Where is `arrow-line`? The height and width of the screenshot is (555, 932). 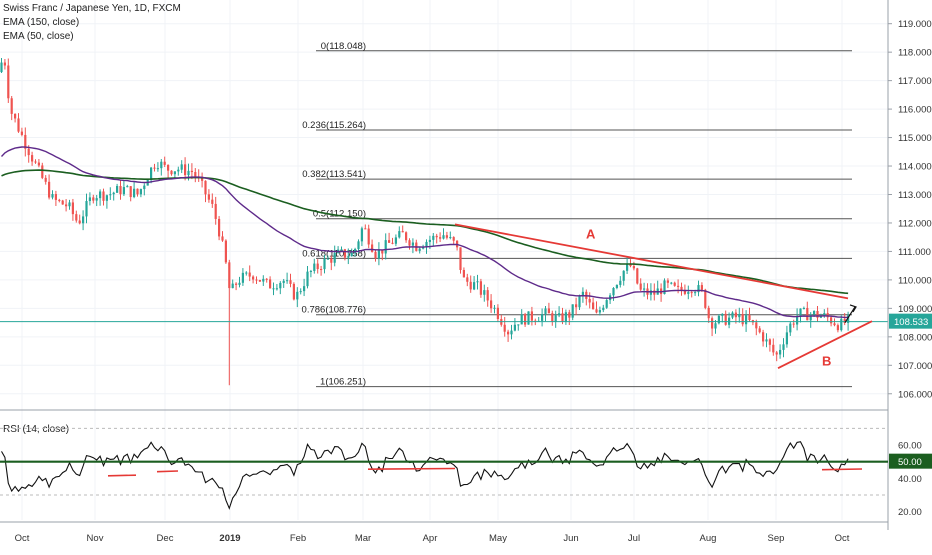 arrow-line is located at coordinates (850, 314).